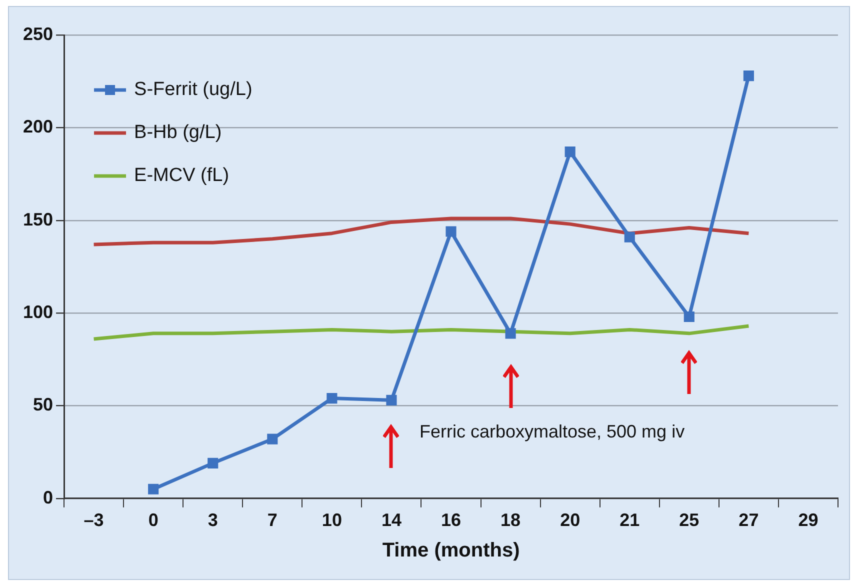  I want to click on y-tick-label: 50, so click(43, 404).